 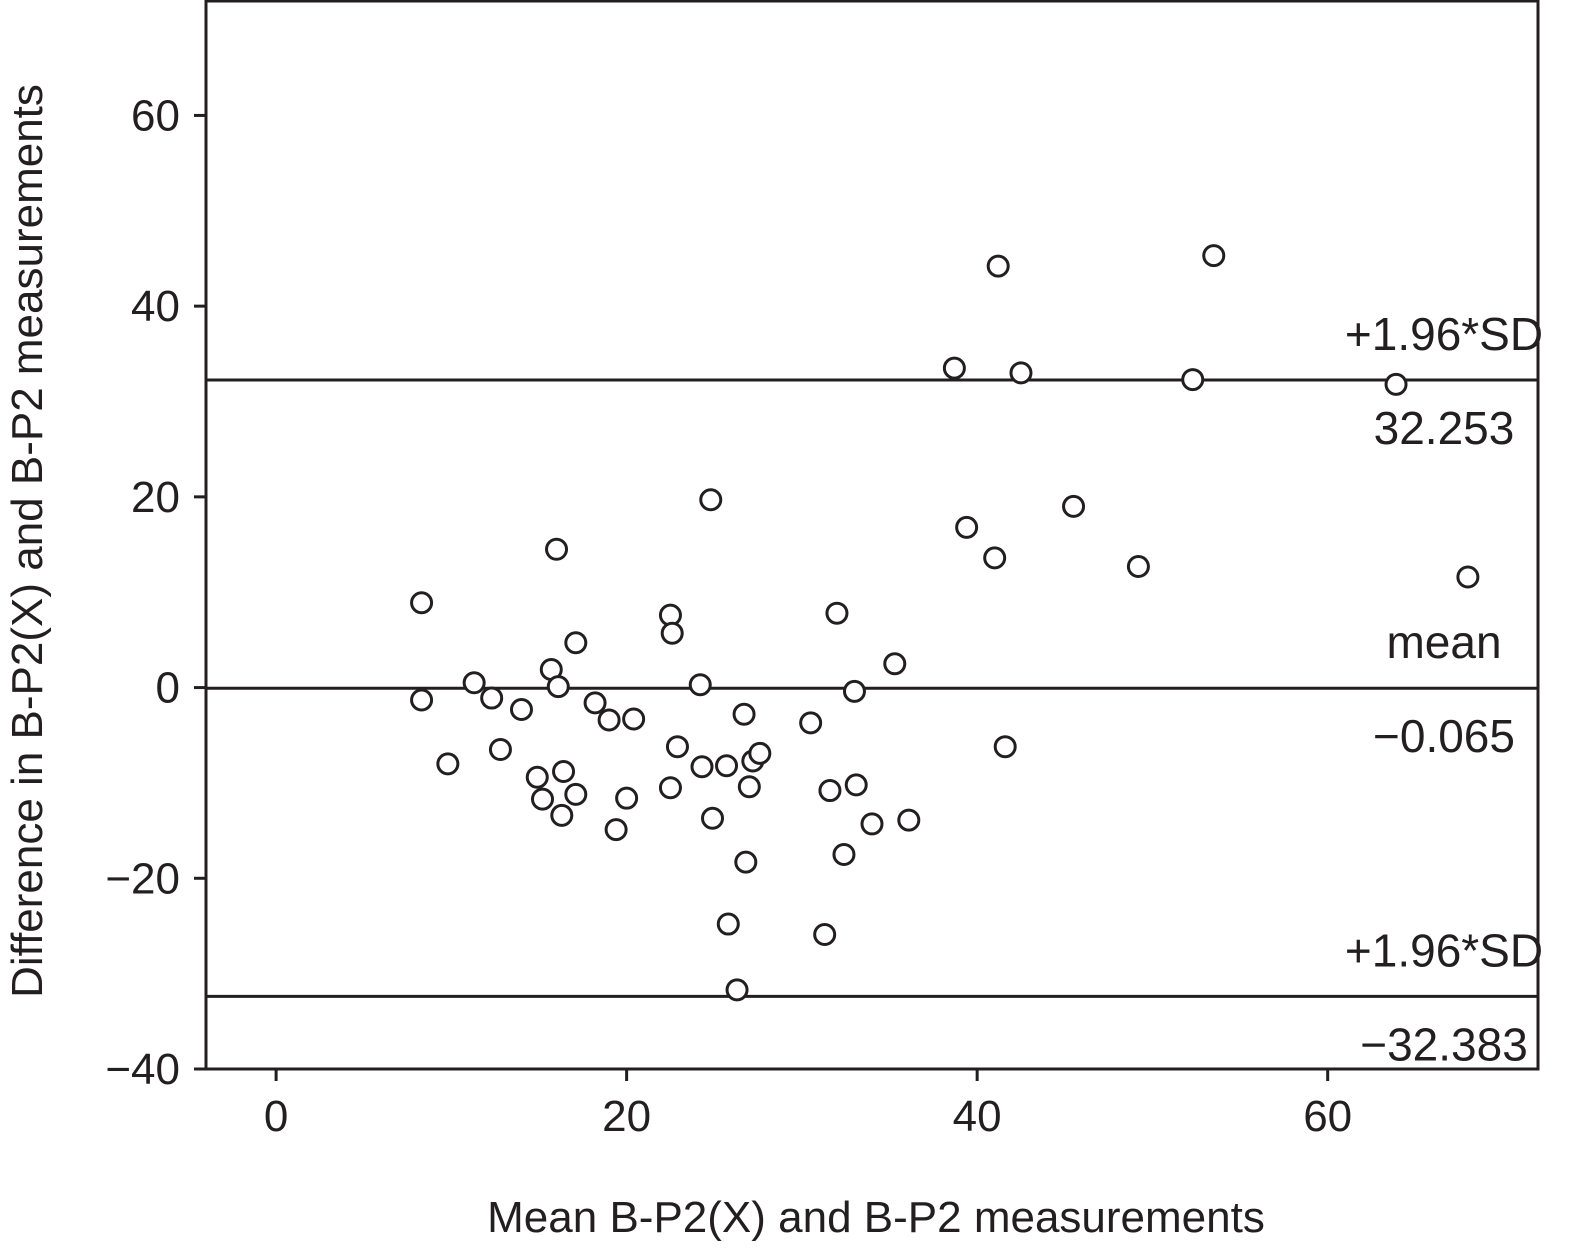 I want to click on reference-value-upper: 32.253, so click(x=1444, y=428).